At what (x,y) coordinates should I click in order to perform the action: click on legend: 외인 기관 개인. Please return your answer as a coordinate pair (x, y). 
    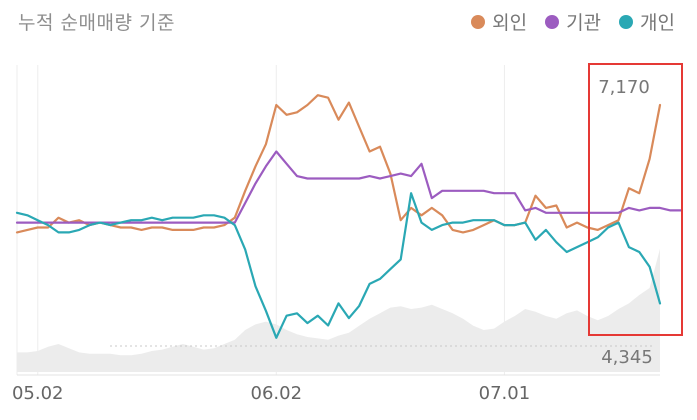
    Looking at the image, I should click on (573, 21).